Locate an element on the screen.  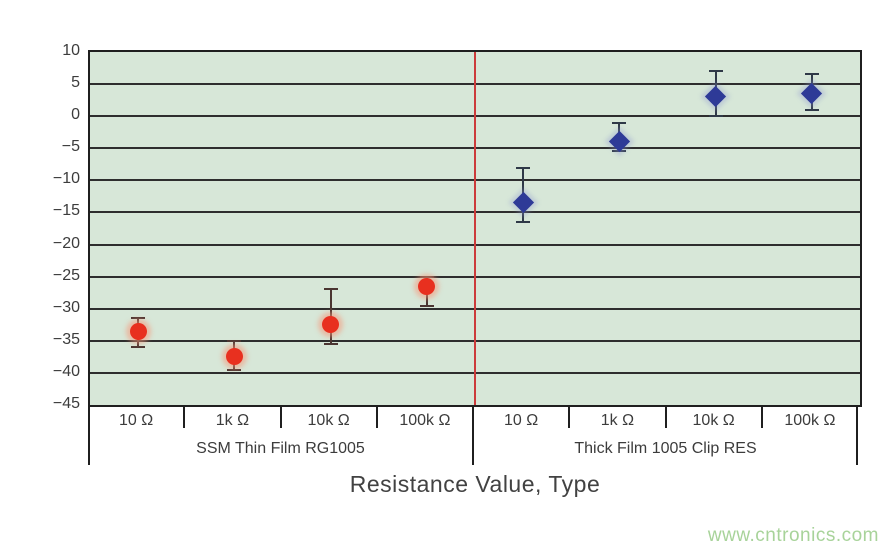
y-tick-label: −45 is located at coordinates (66, 403).